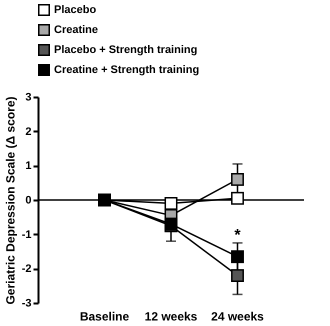 This screenshot has width=330, height=326. I want to click on y-tick-label: -1, so click(27, 234).